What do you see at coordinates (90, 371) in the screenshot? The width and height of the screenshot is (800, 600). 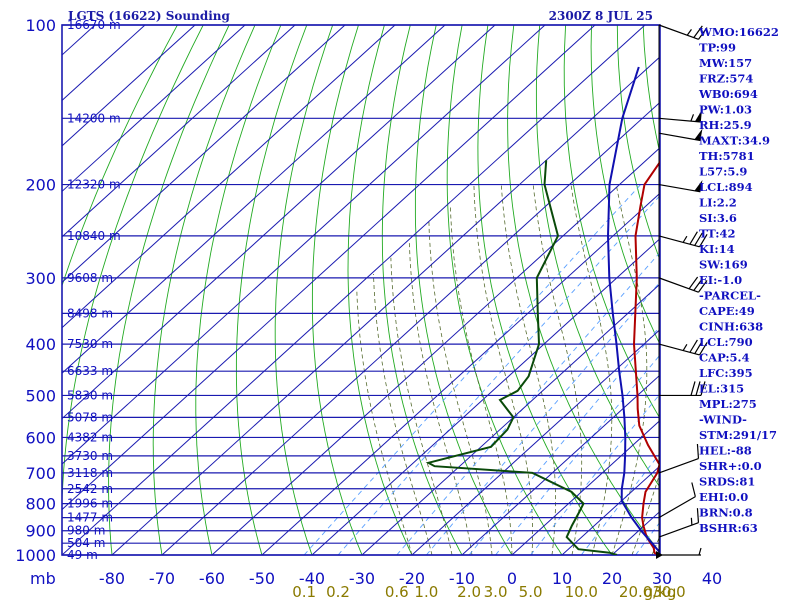 I see `height-label: 6633 m` at bounding box center [90, 371].